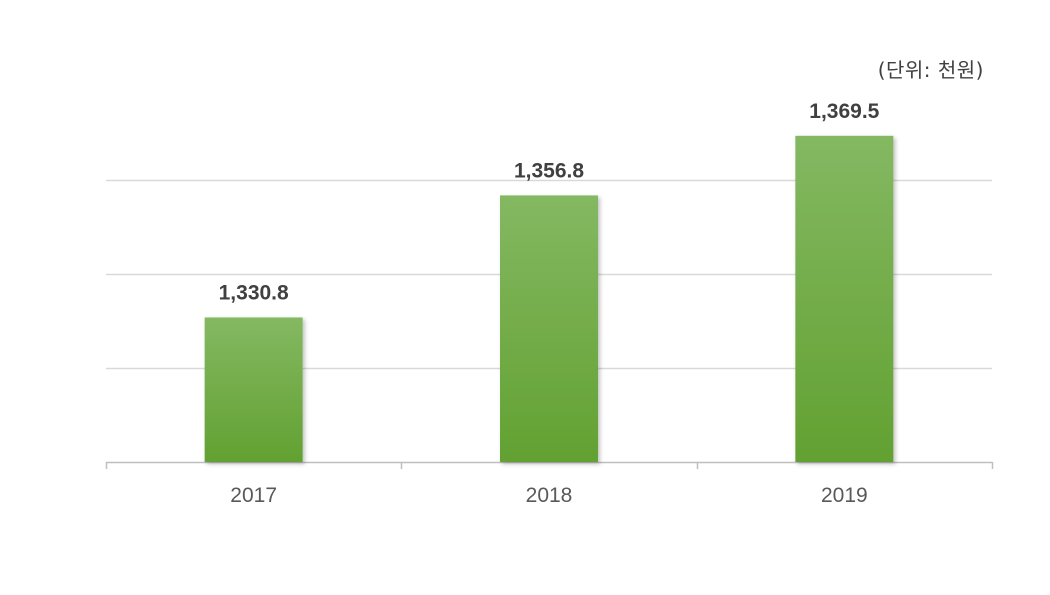  I want to click on bar-2019, so click(844, 298).